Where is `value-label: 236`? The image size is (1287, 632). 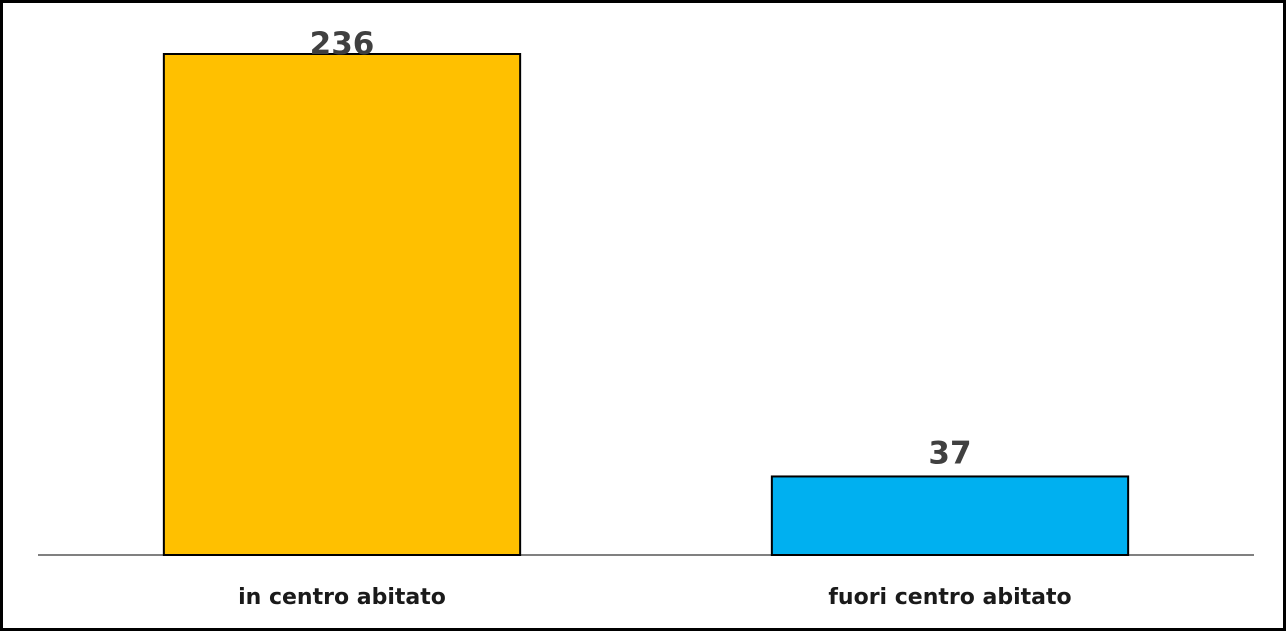
value-label: 236 is located at coordinates (342, 44).